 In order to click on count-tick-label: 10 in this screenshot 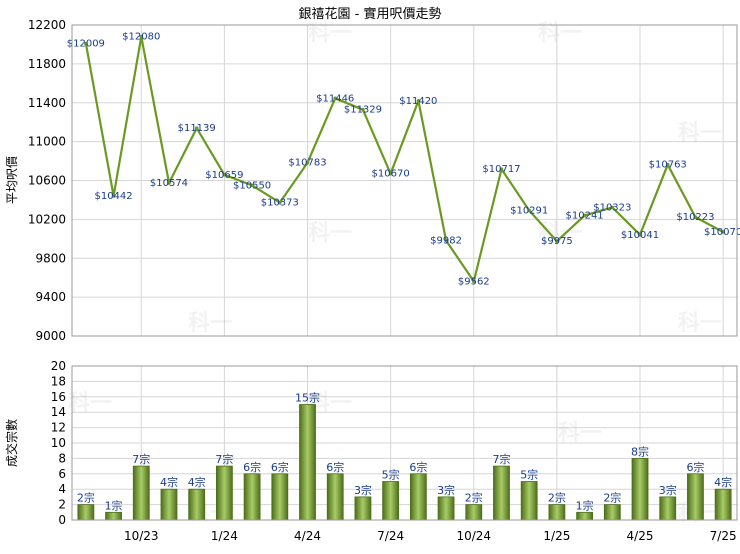, I will do `click(58, 443)`.